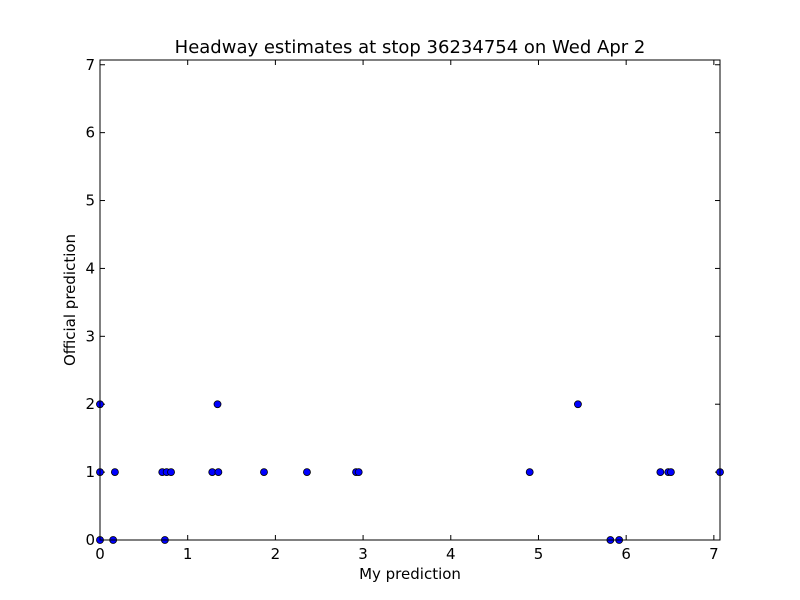 The height and width of the screenshot is (600, 800). I want to click on x-tick-label: 0, so click(100, 554).